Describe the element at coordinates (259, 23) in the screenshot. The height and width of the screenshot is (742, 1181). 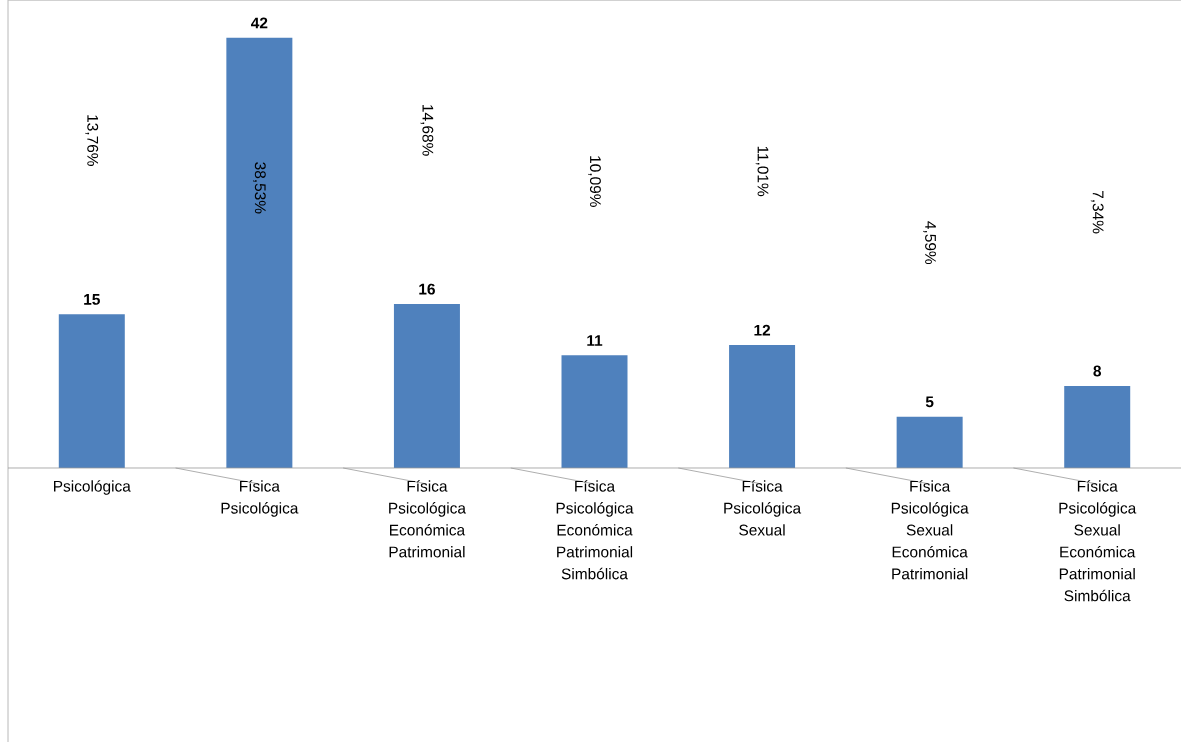
I see `data-label: 42` at that location.